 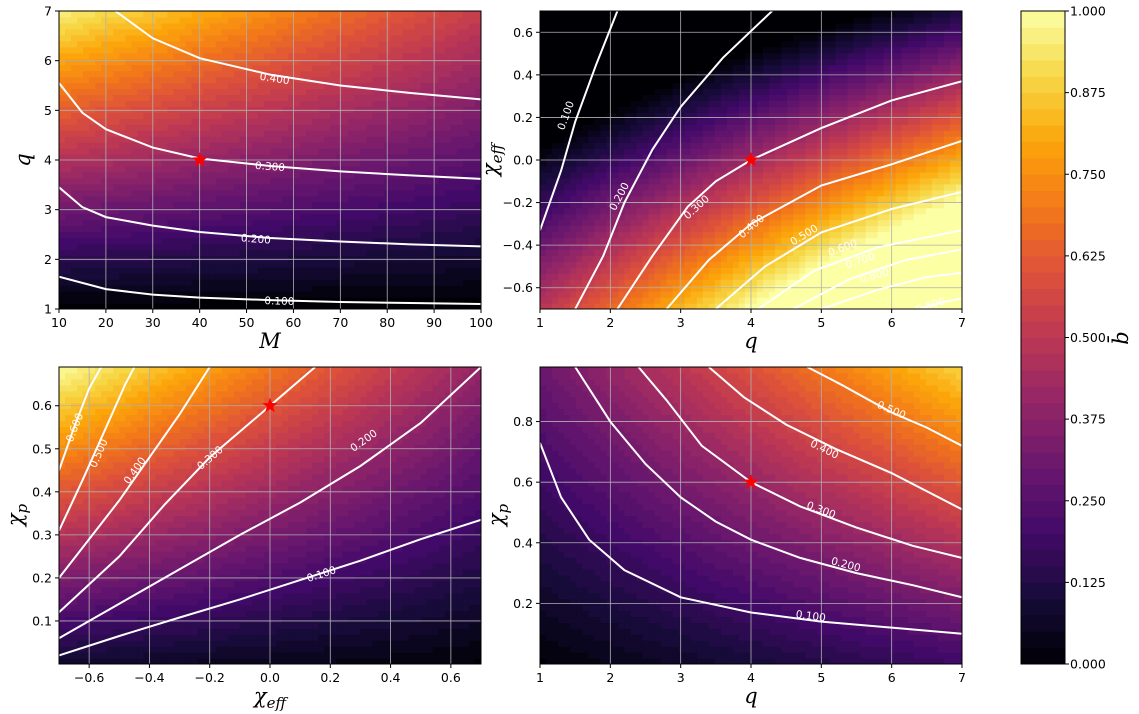 I want to click on x-tick-label: 0.2, so click(x=330, y=677).